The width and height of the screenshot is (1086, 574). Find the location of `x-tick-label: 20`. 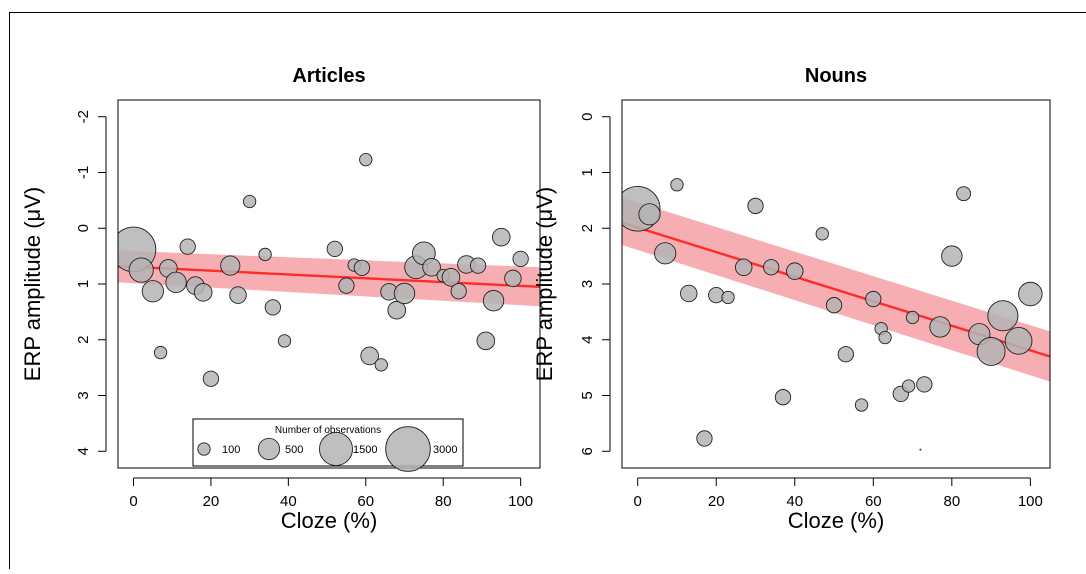

x-tick-label: 20 is located at coordinates (211, 501).